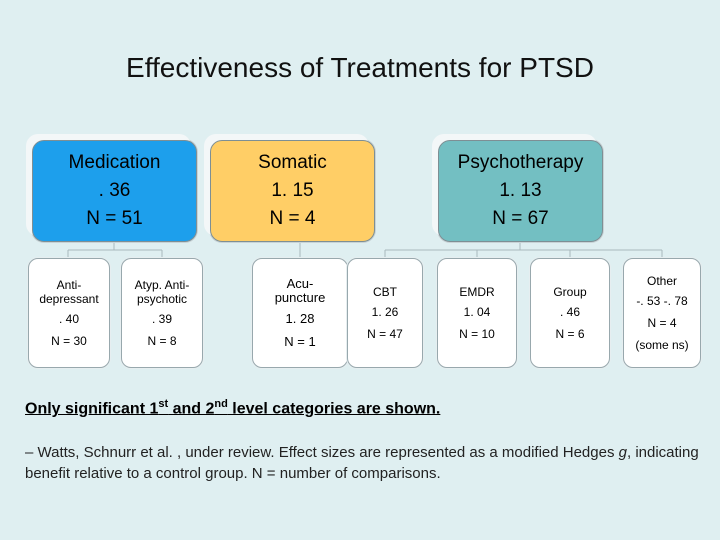 Image resolution: width=720 pixels, height=540 pixels. What do you see at coordinates (68, 319) in the screenshot?
I see `subcategory-value: . 40` at bounding box center [68, 319].